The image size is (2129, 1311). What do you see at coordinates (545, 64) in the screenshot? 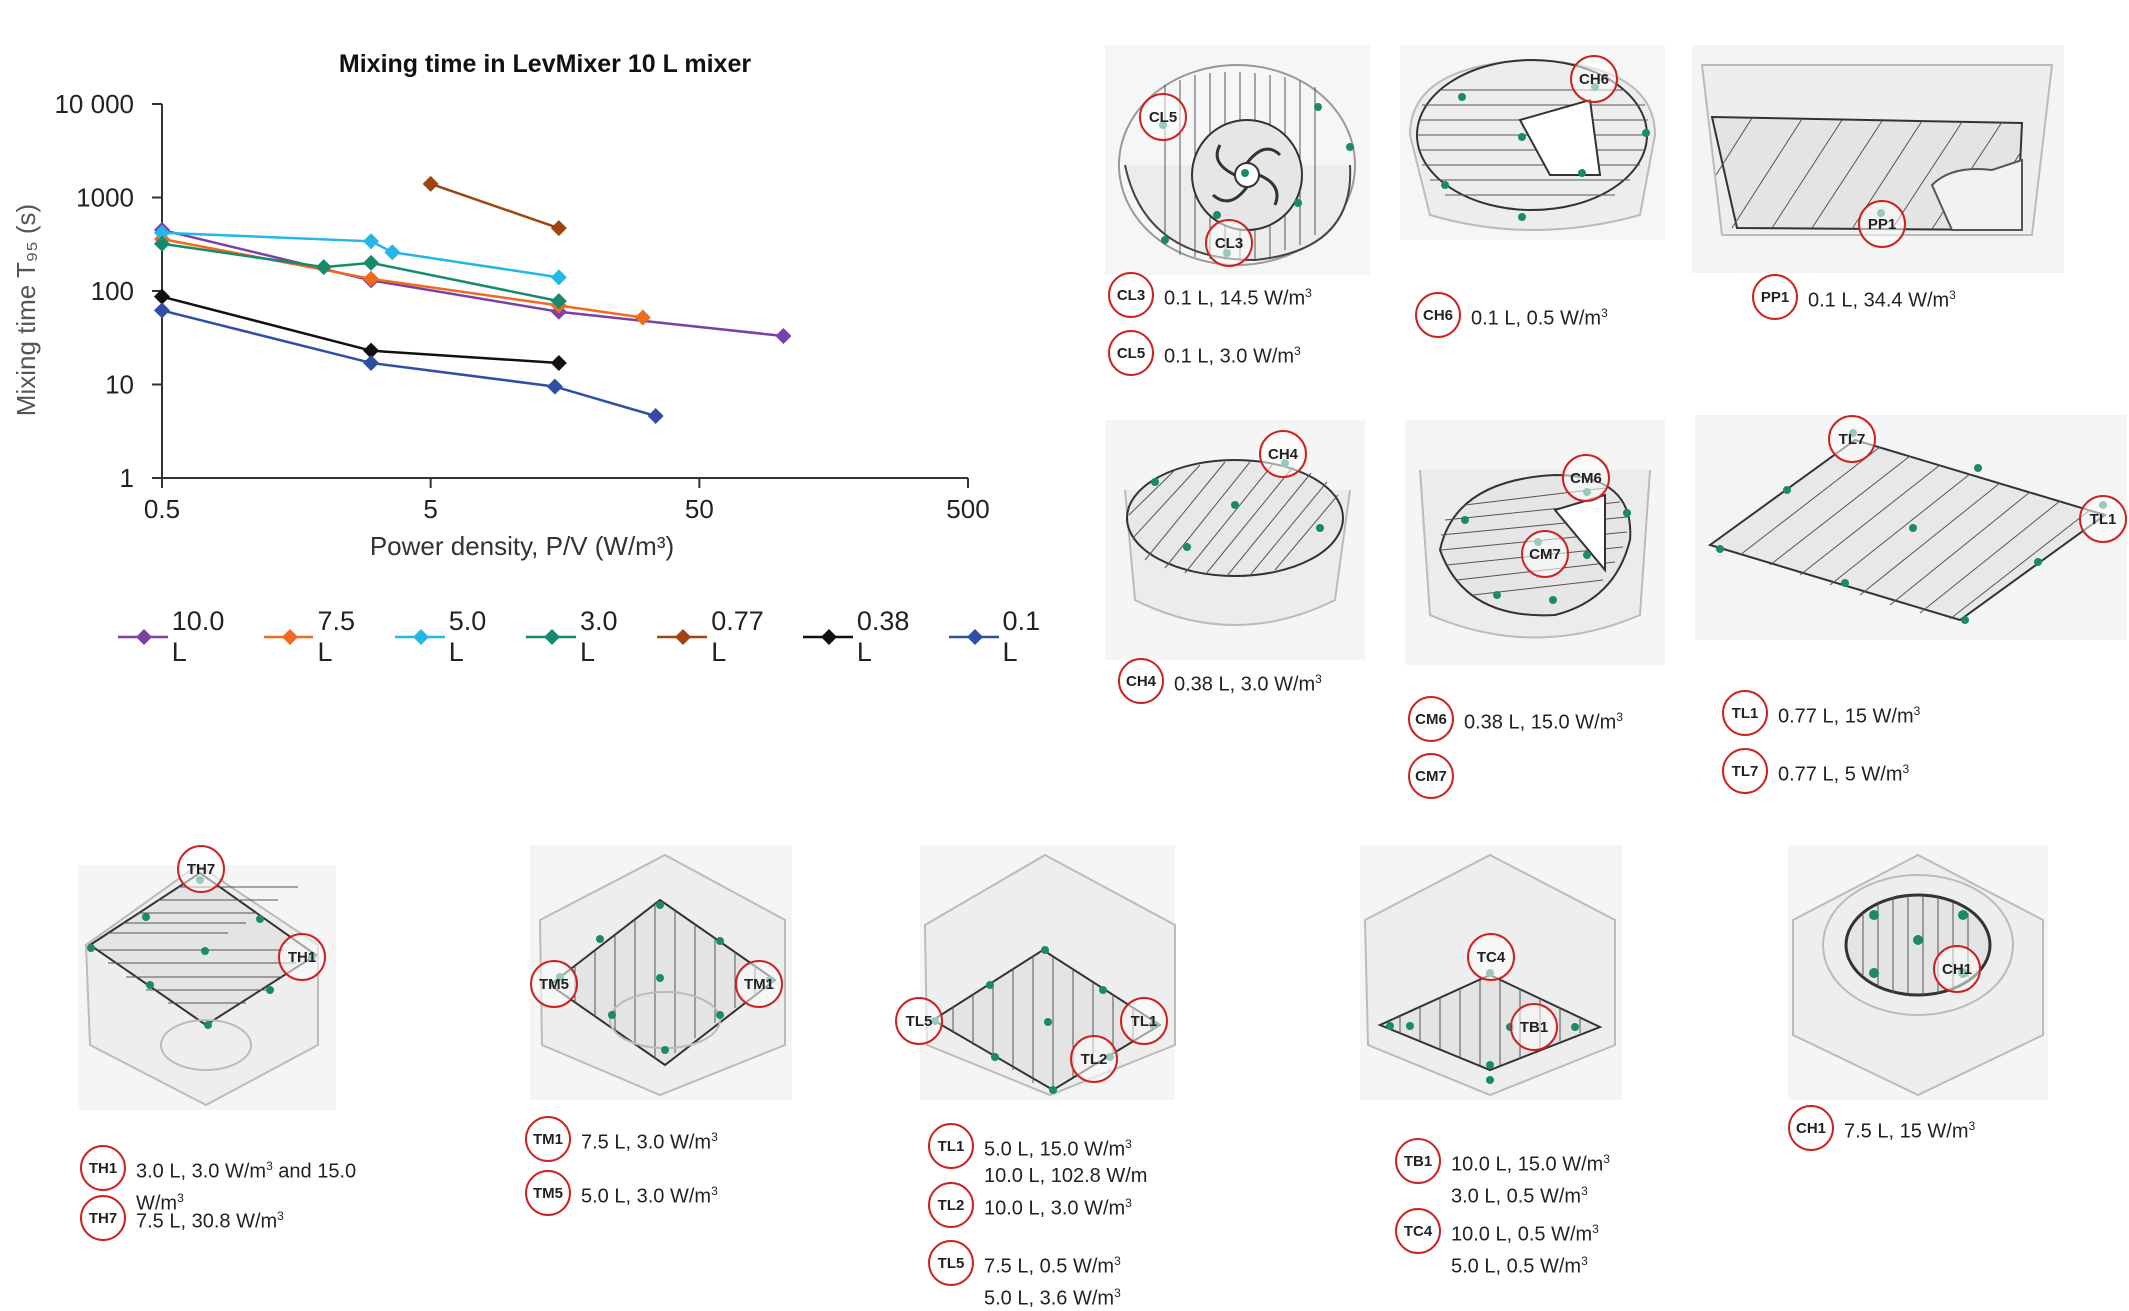
I see `chart-title: Mixing time in LevMixer 10 L mixer` at bounding box center [545, 64].